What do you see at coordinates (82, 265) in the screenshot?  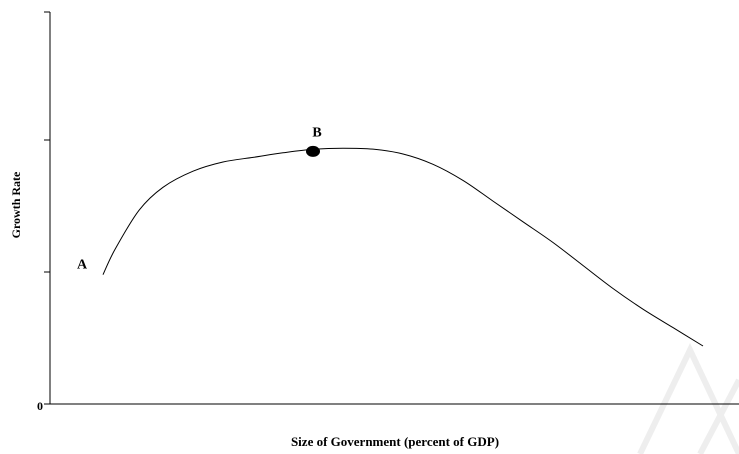 I see `point-a-label: A` at bounding box center [82, 265].